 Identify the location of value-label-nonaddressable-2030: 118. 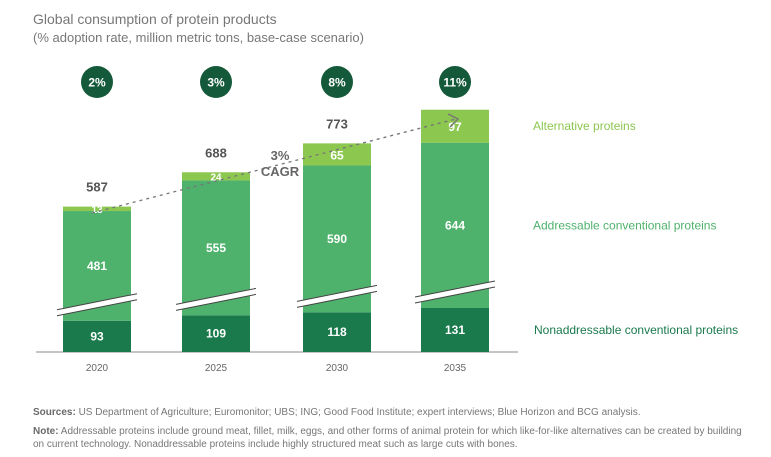
(337, 332).